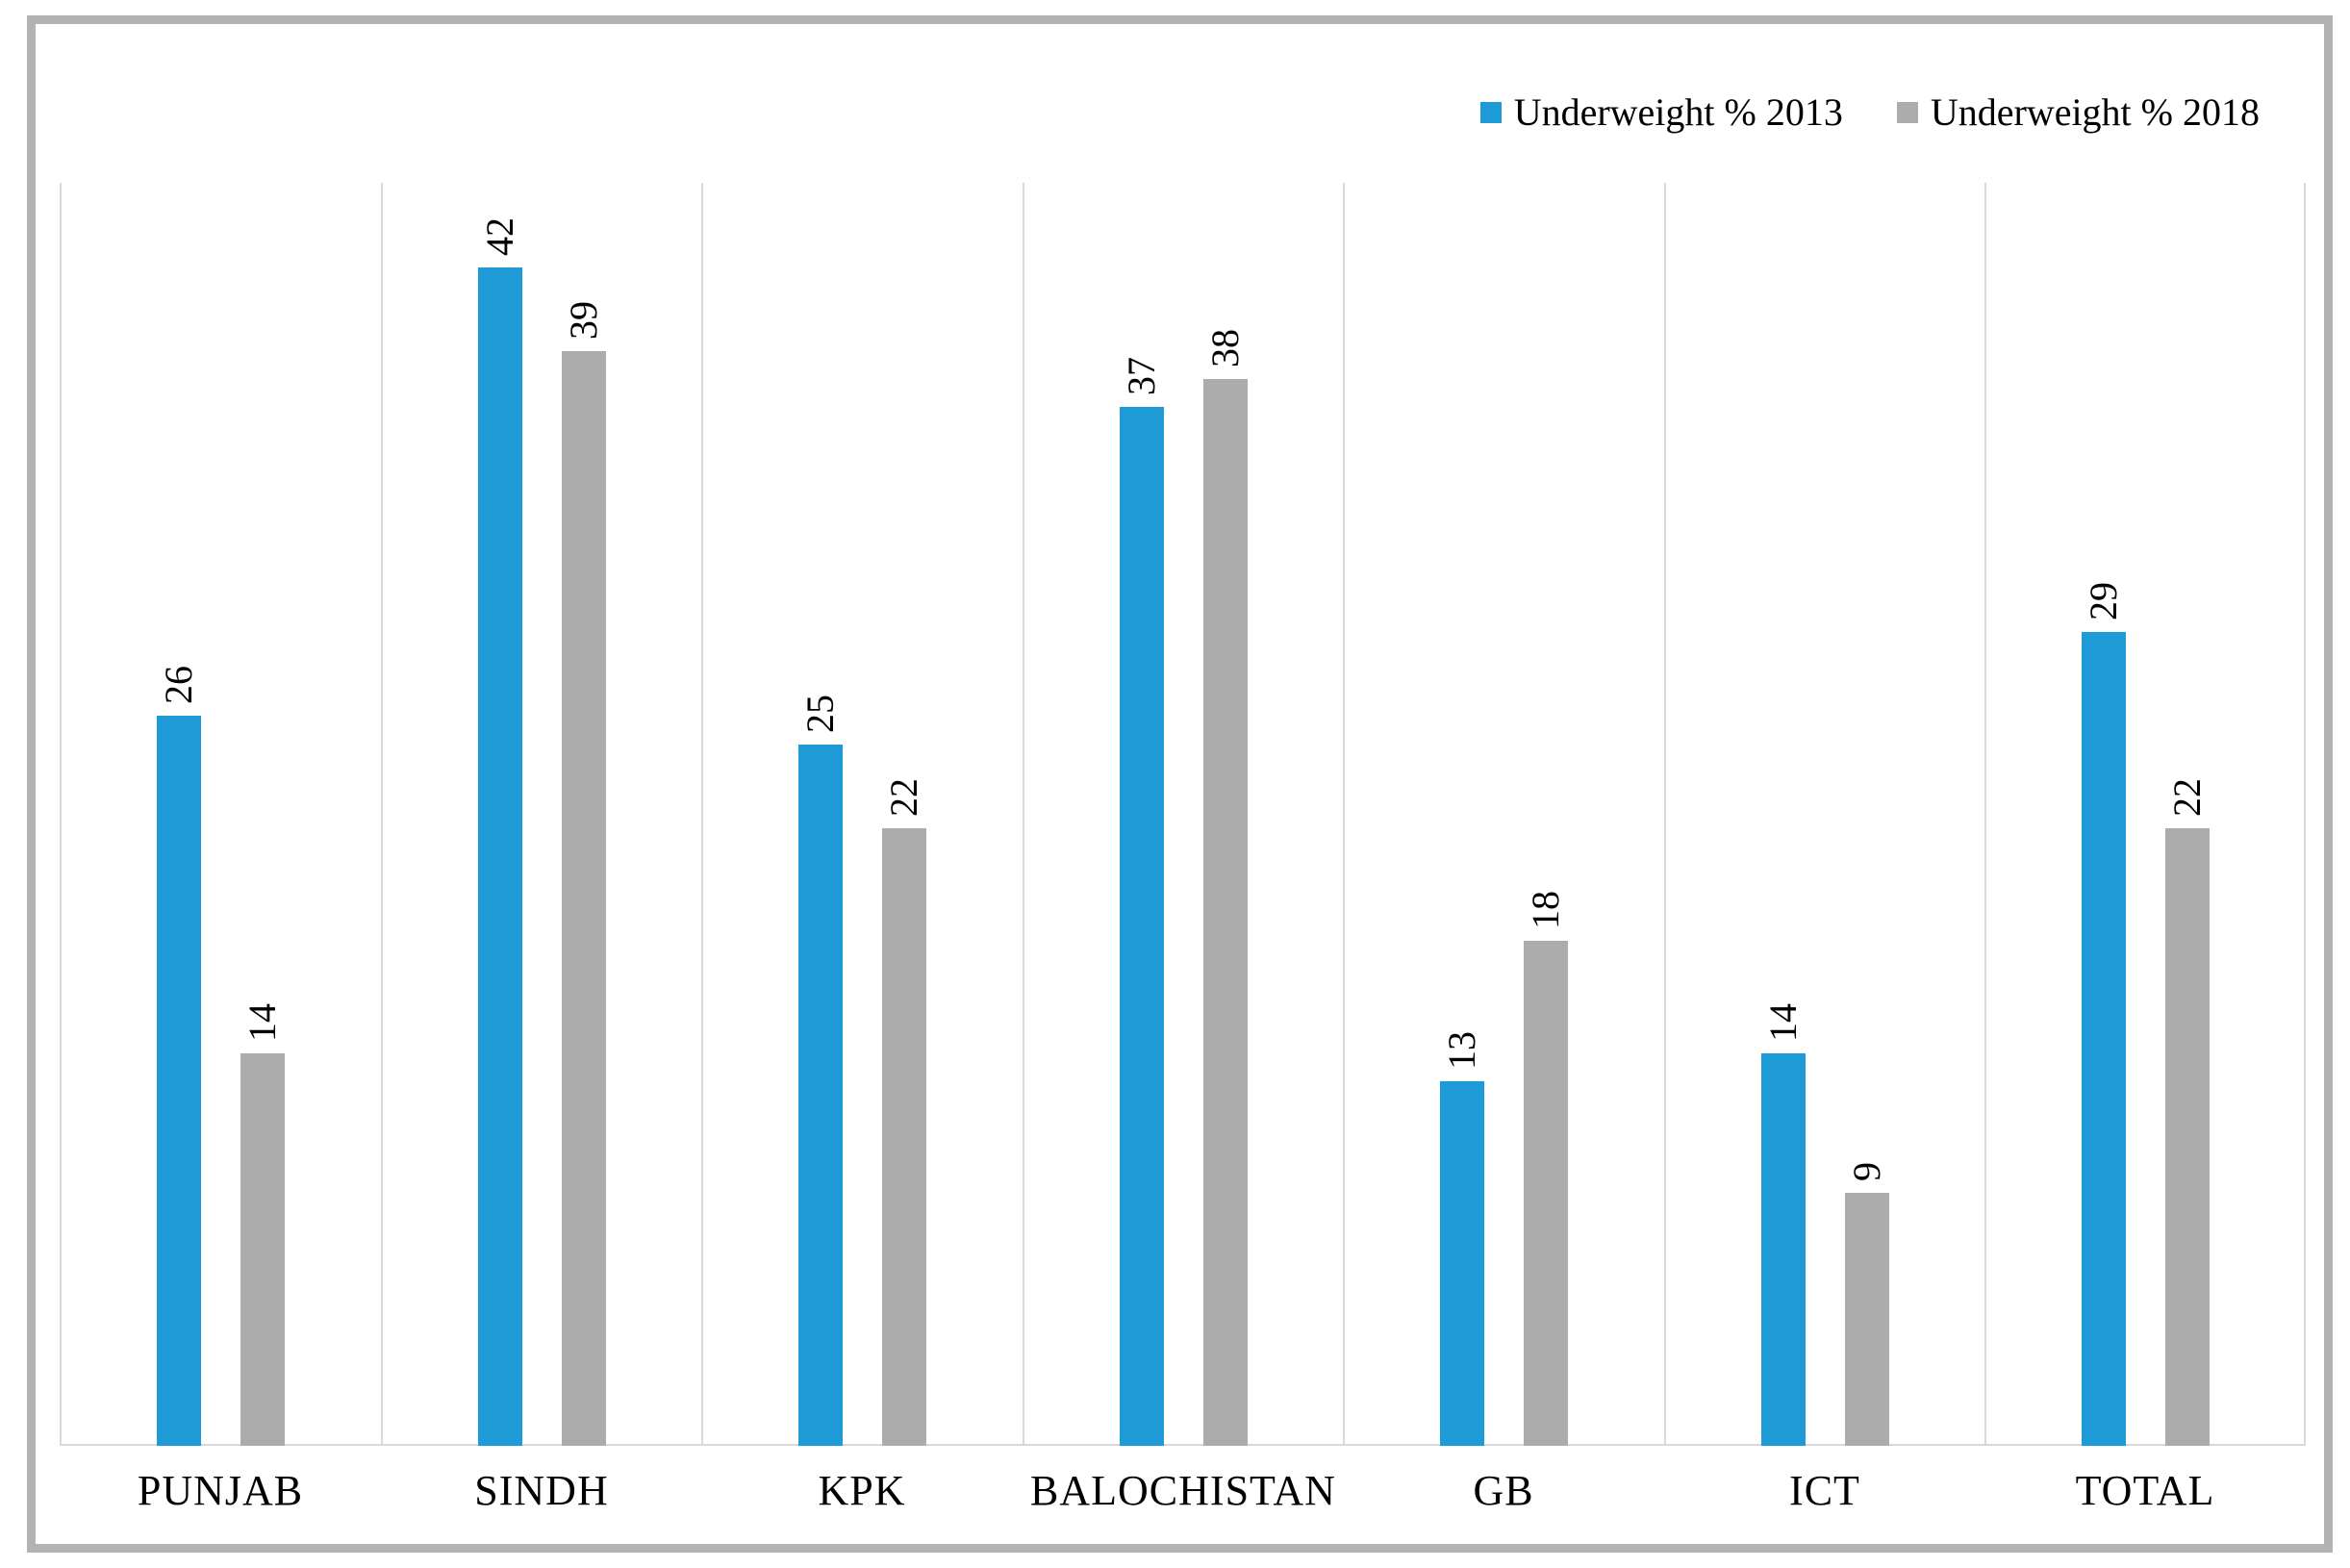 The width and height of the screenshot is (2350, 1568). Describe the element at coordinates (1678, 112) in the screenshot. I see `legend-label-2013: Underweight % 2013` at that location.